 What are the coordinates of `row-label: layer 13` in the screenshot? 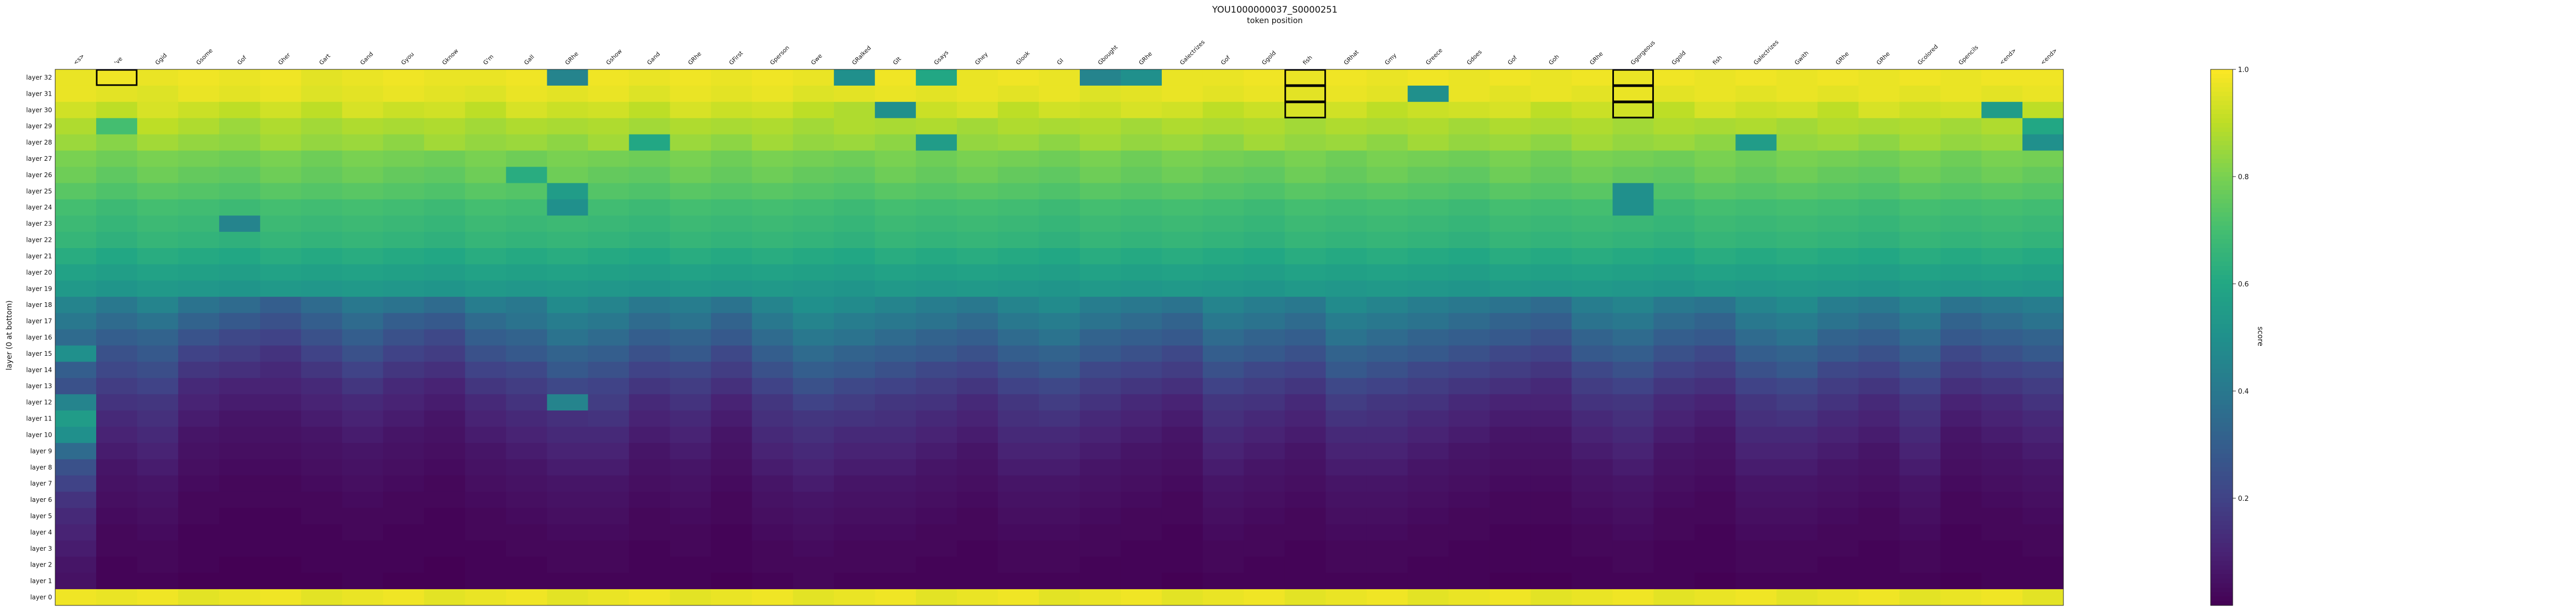 It's located at (39, 386).